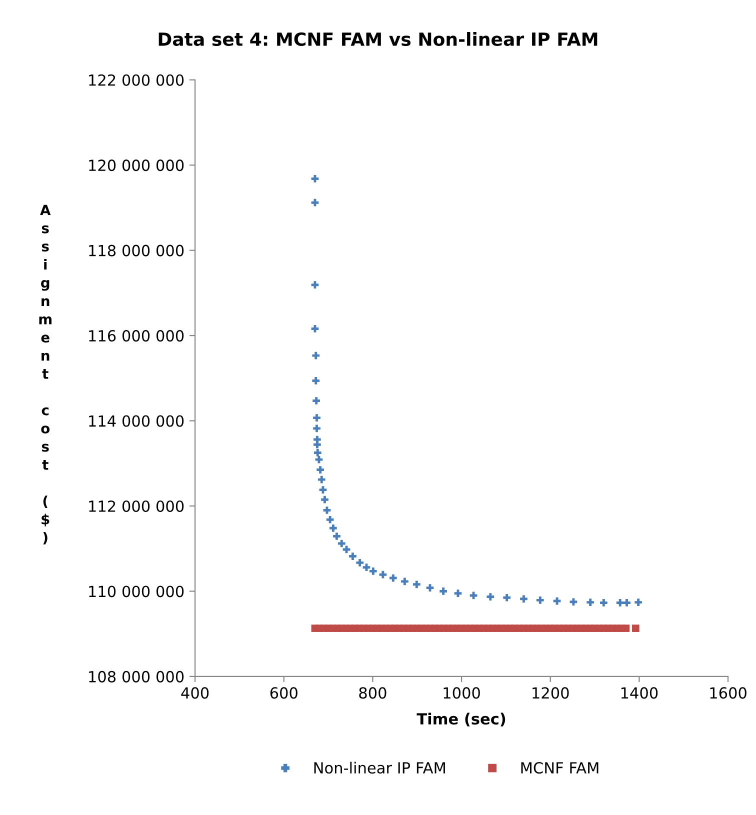  What do you see at coordinates (284, 693) in the screenshot?
I see `x-tick-label: 600` at bounding box center [284, 693].